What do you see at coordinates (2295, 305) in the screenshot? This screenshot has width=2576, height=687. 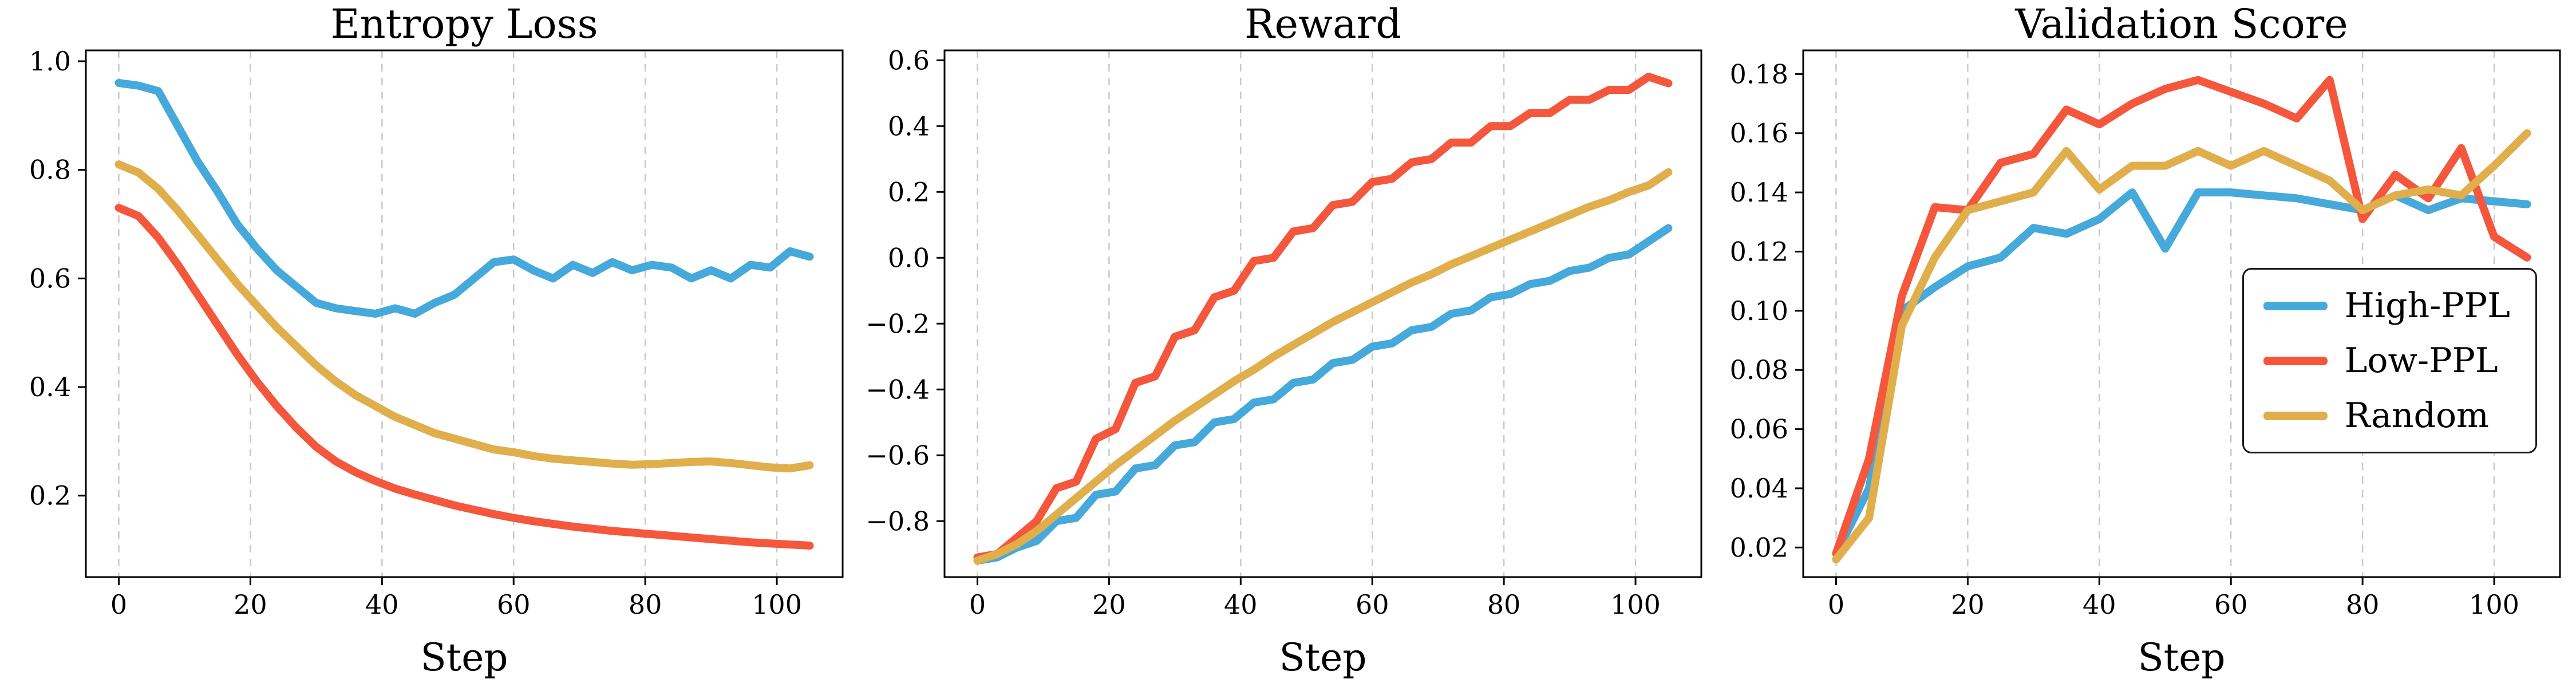 I see `high-ppl-line-swatch` at bounding box center [2295, 305].